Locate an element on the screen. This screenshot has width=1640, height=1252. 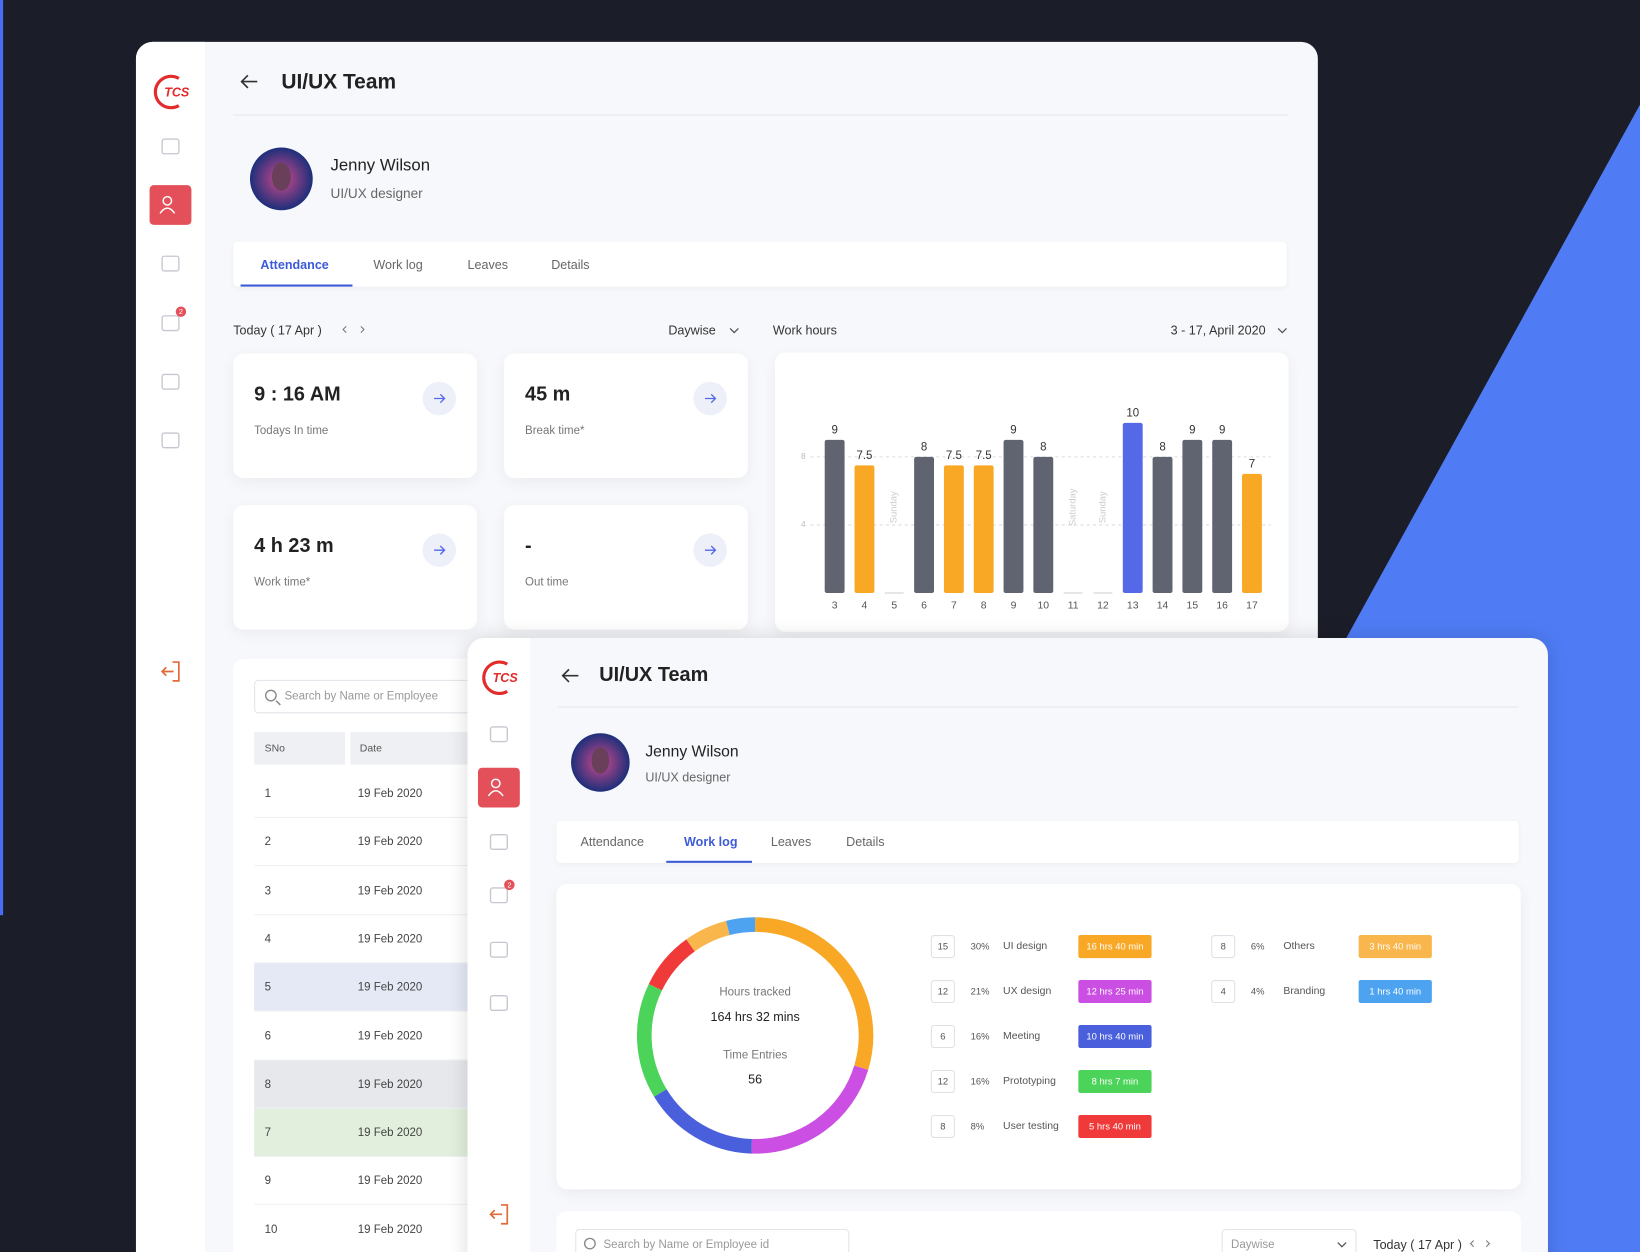
stat-value: 9 : 16 AM is located at coordinates (297, 394).